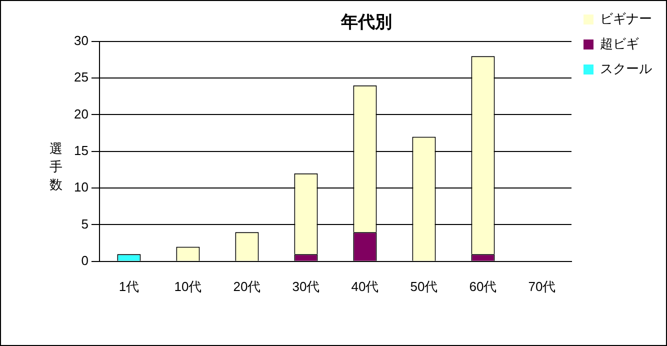 The width and height of the screenshot is (667, 346). I want to click on legend-label: 超ビギ, so click(619, 44).